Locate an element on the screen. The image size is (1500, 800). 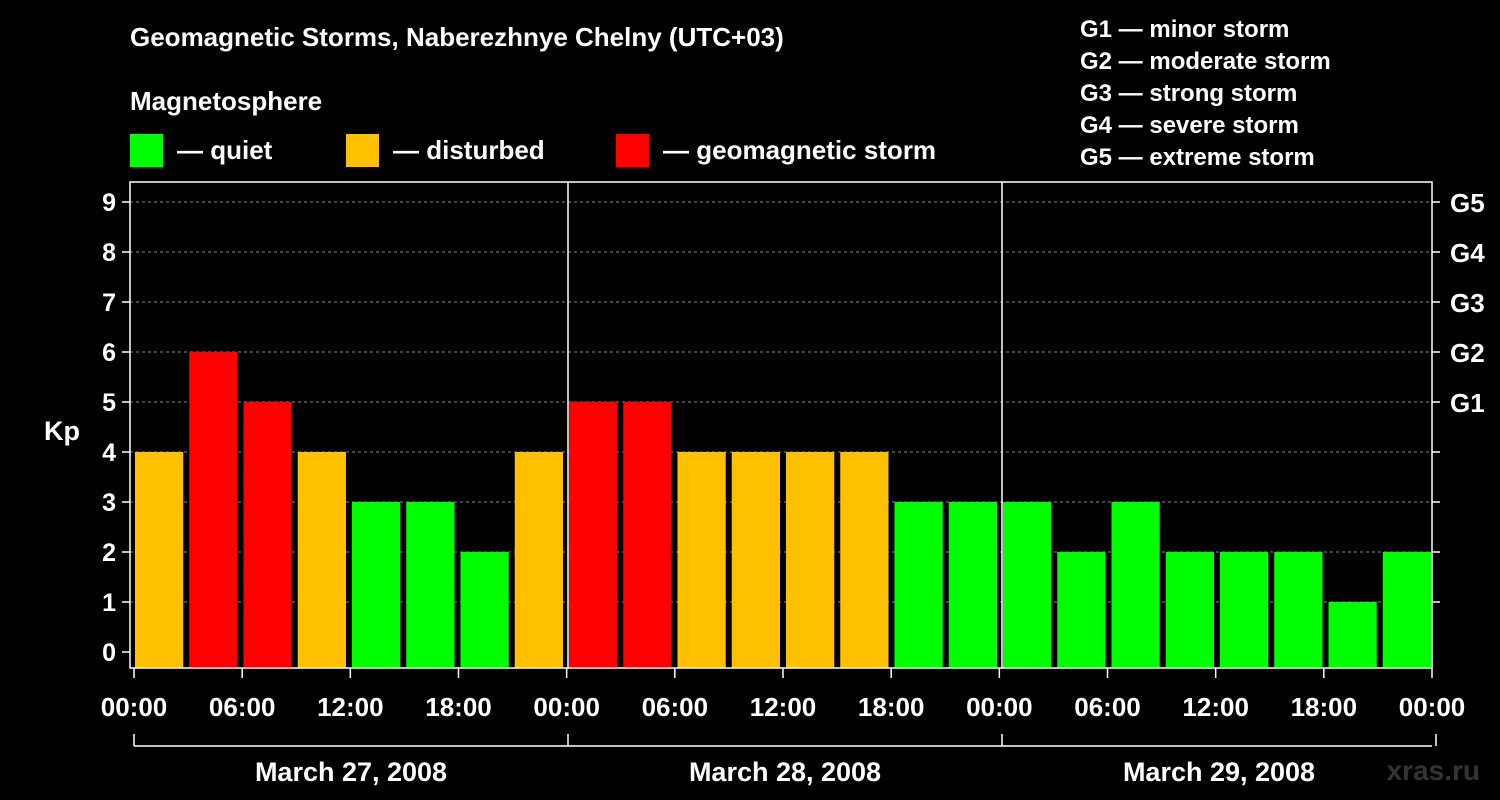
y-tick-label: 6 is located at coordinates (109, 353).